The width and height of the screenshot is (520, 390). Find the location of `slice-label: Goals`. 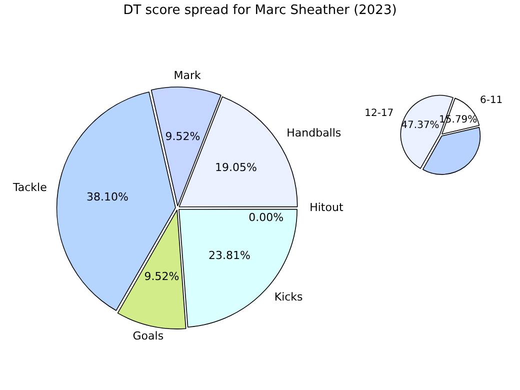

slice-label: Goals is located at coordinates (148, 336).